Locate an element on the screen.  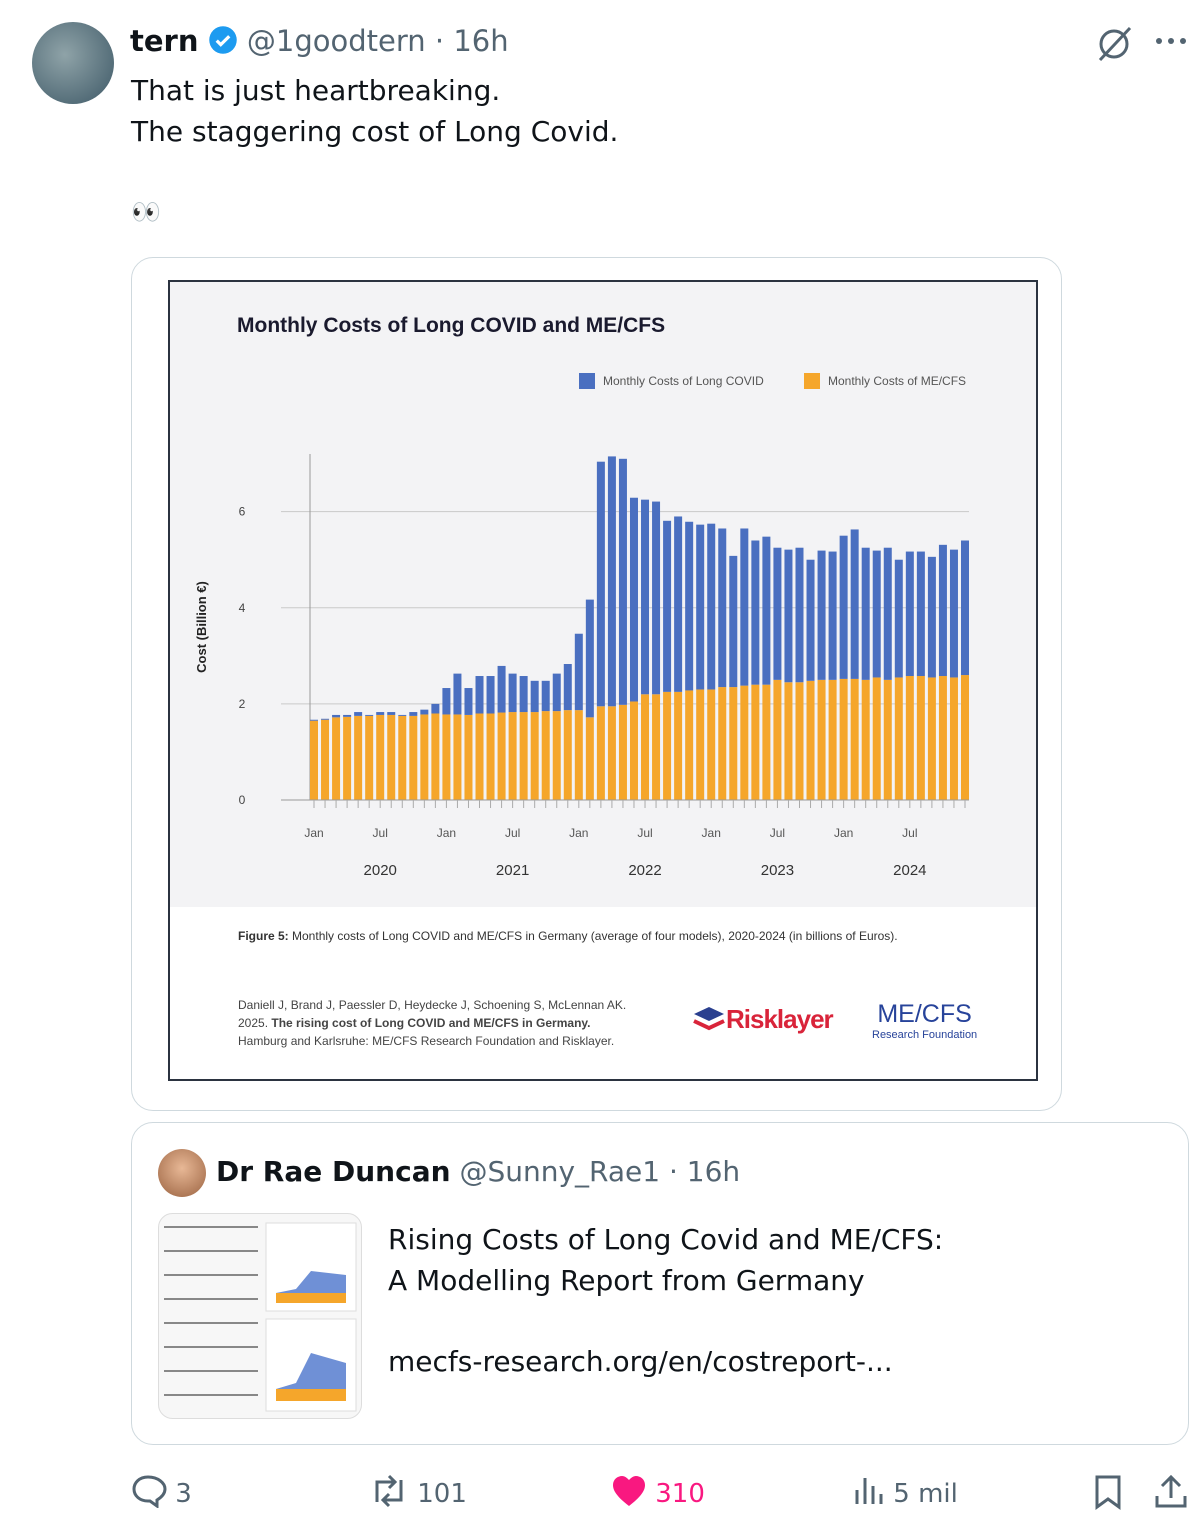
author-name: tern is located at coordinates (164, 41).